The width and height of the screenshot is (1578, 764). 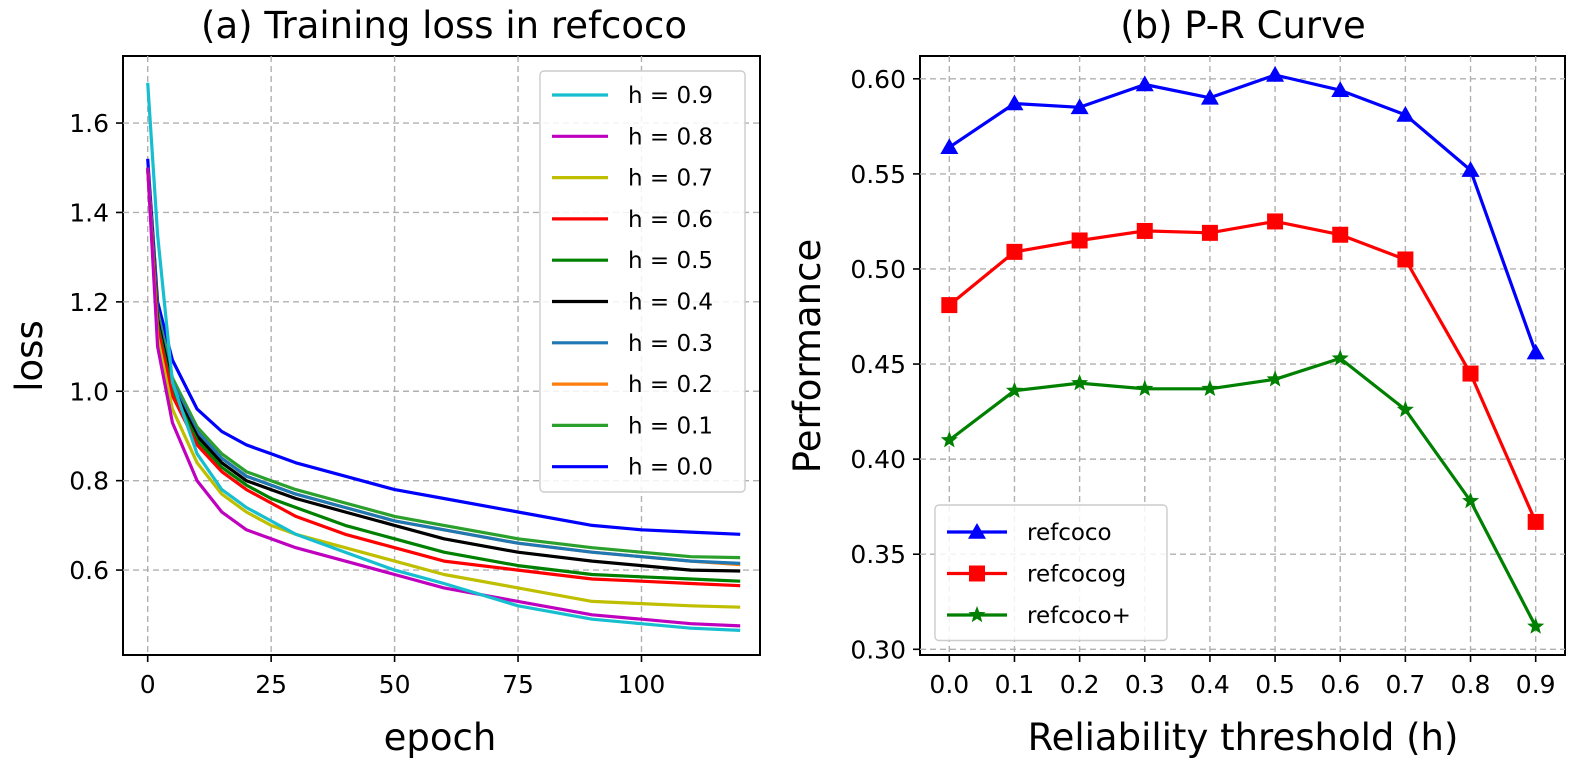 What do you see at coordinates (1015, 684) in the screenshot?
I see `chart-b-x-tick-label: 0.1` at bounding box center [1015, 684].